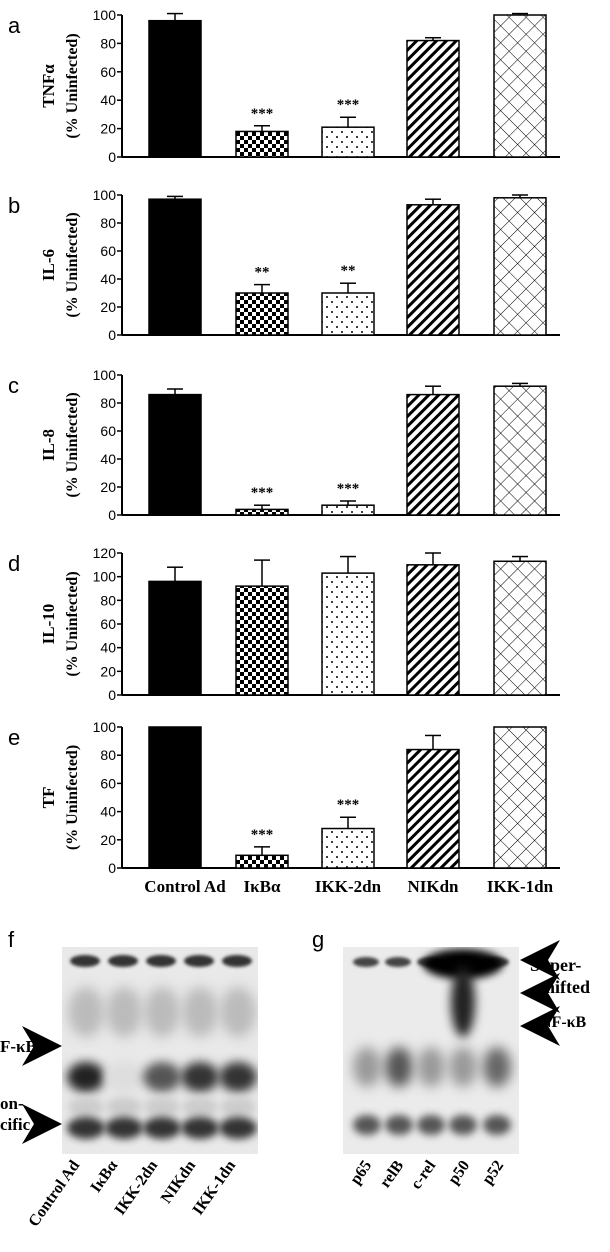 This screenshot has width=610, height=1252. Describe the element at coordinates (424, 1174) in the screenshot. I see `gel-g-lane-label: c-rel` at that location.